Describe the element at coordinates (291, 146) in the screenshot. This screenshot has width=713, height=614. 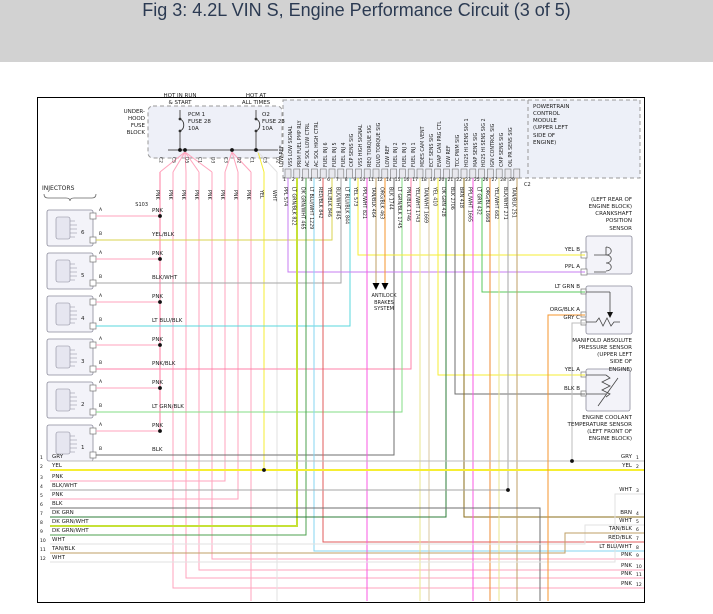
I see `pcm-pin-function: VSS LOW SIGNAL` at that location.